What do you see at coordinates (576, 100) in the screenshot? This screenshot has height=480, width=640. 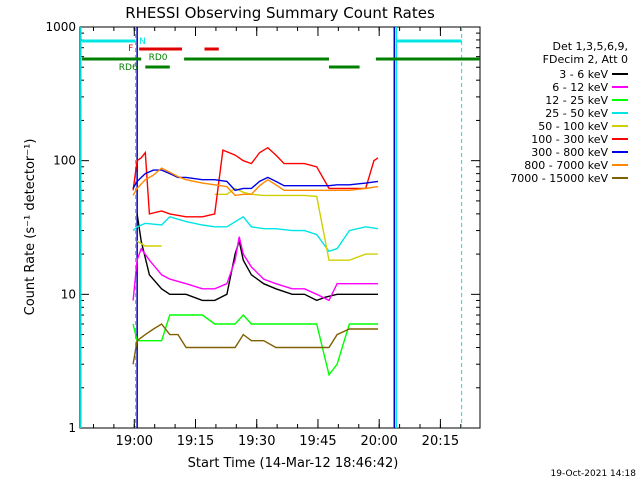 I see `legend-label: 12 - 25 keV` at bounding box center [576, 100].